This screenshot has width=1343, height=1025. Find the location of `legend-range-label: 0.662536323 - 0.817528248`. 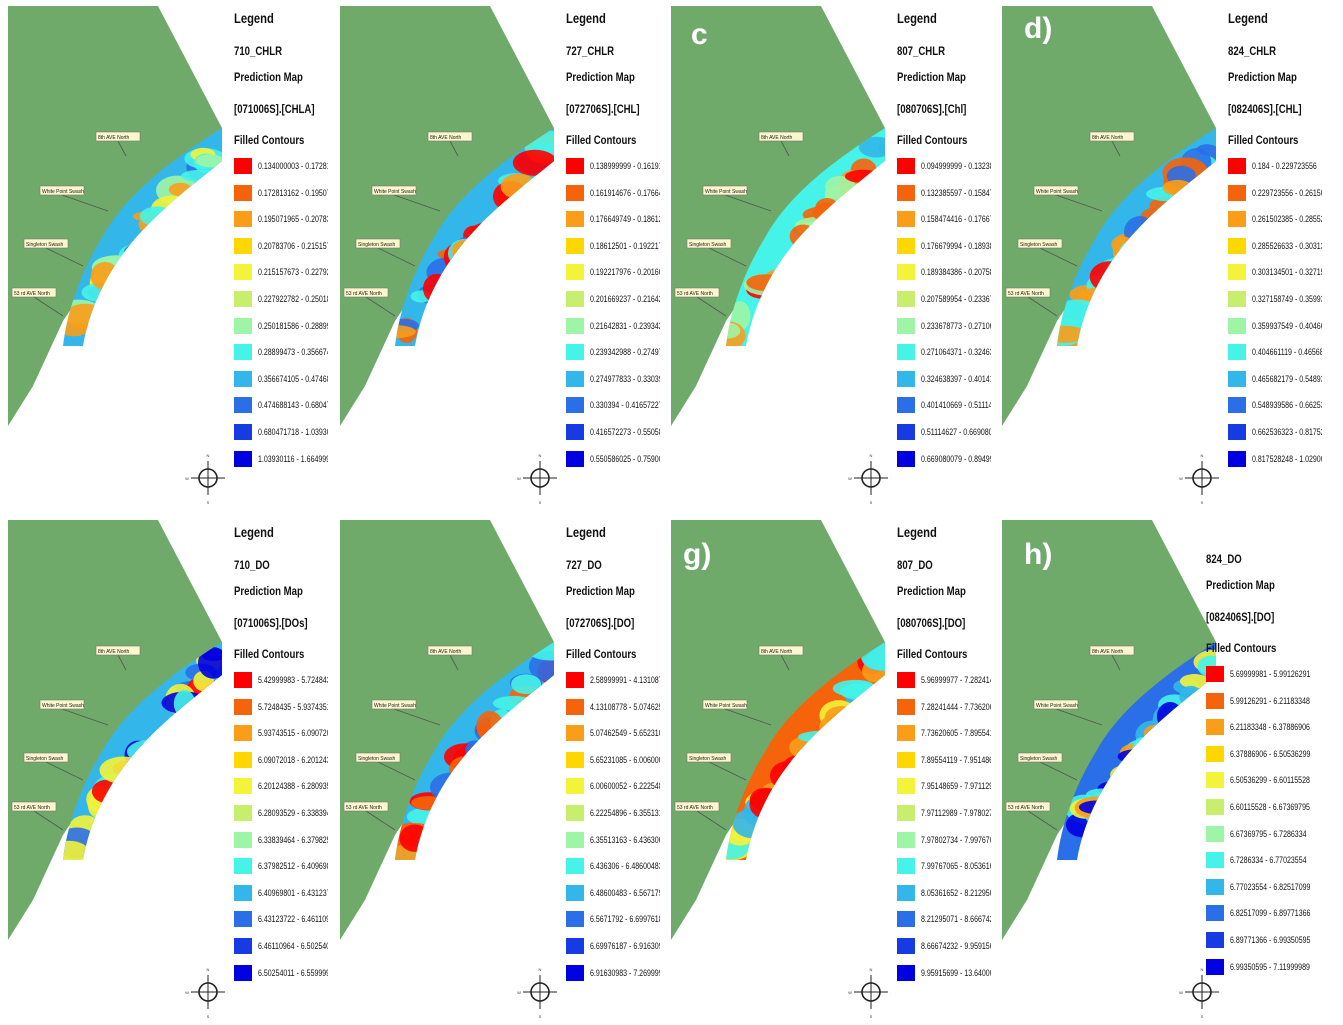

legend-range-label: 0.662536323 - 0.817528248 is located at coordinates (1287, 432).